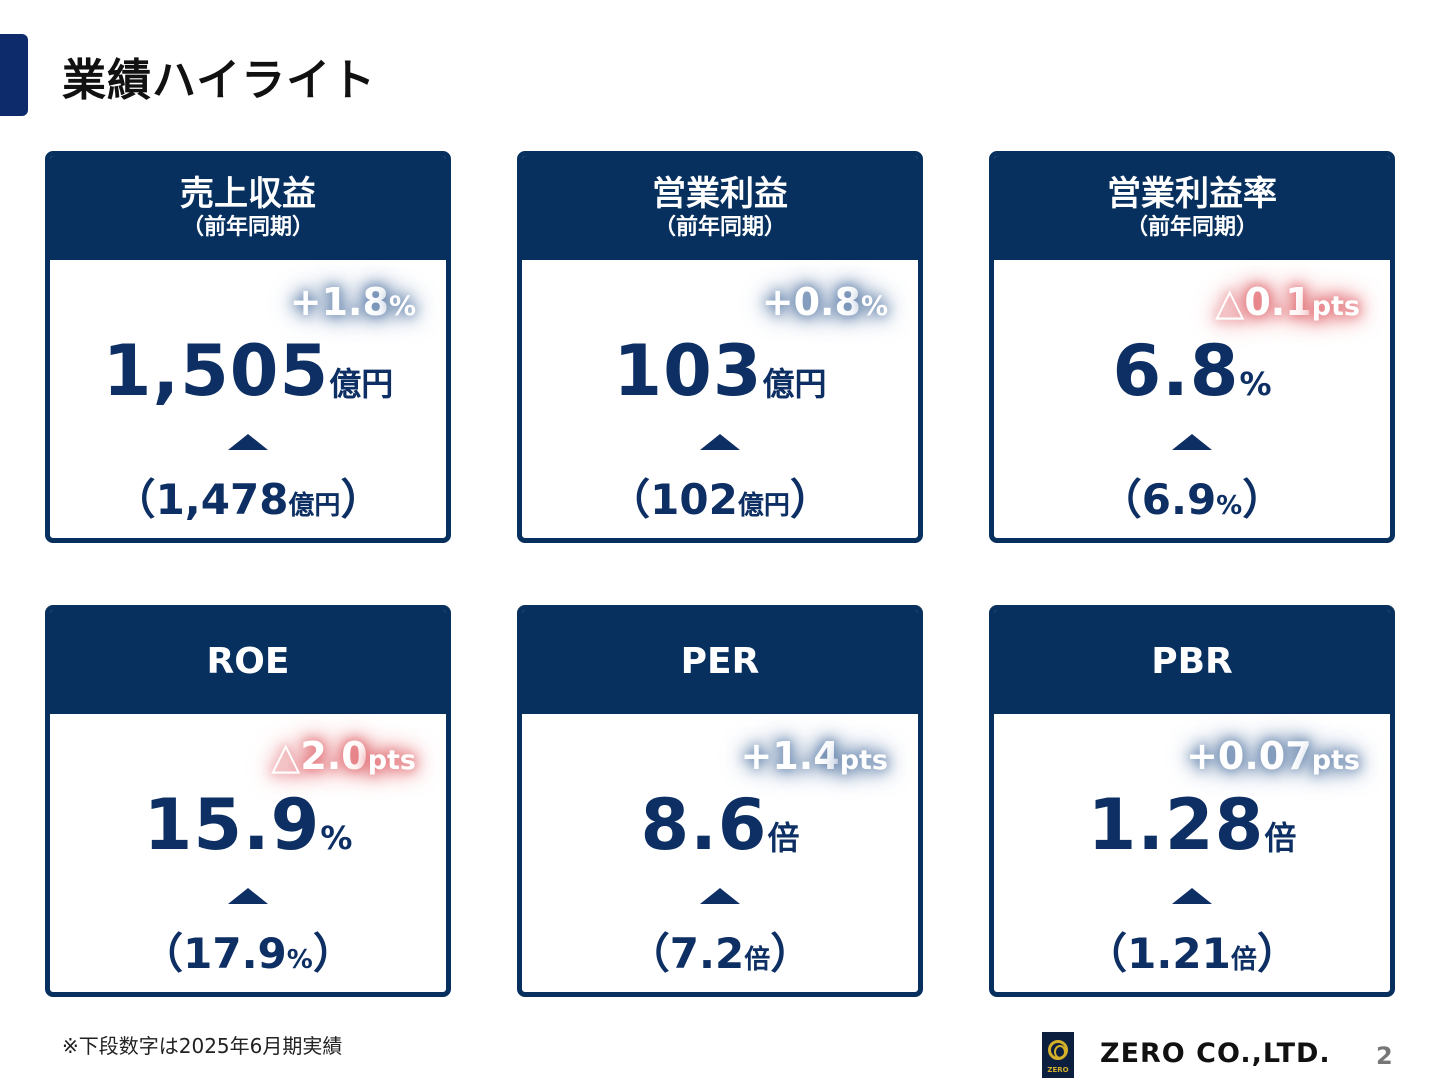 The height and width of the screenshot is (1080, 1440). I want to click on kpi-card-operating-margin: 営業利益率 （前年同期） △0.1pts 6.8% （6.9%）, so click(1192, 347).